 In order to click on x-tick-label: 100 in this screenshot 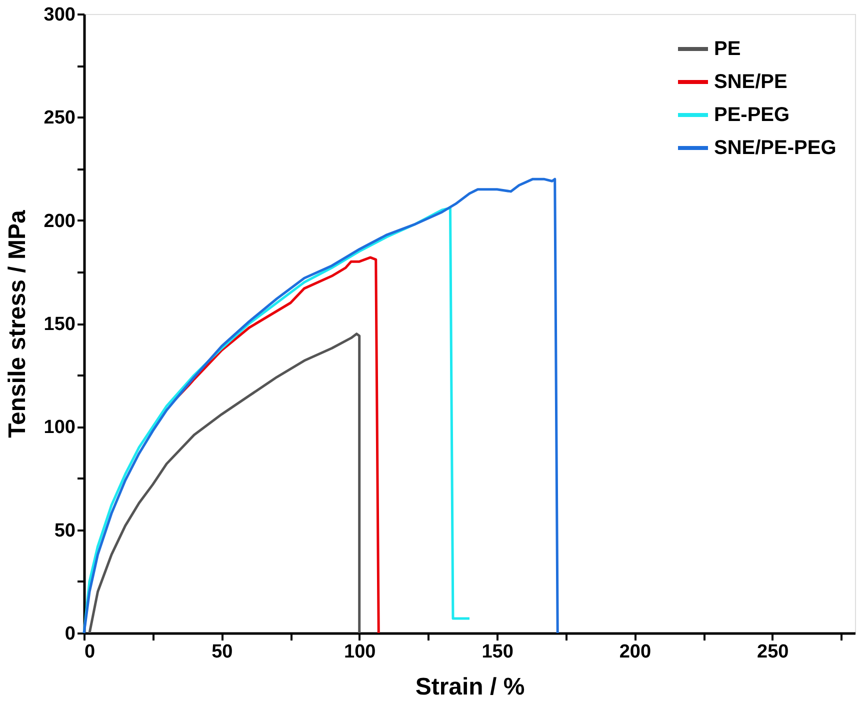, I will do `click(360, 652)`.